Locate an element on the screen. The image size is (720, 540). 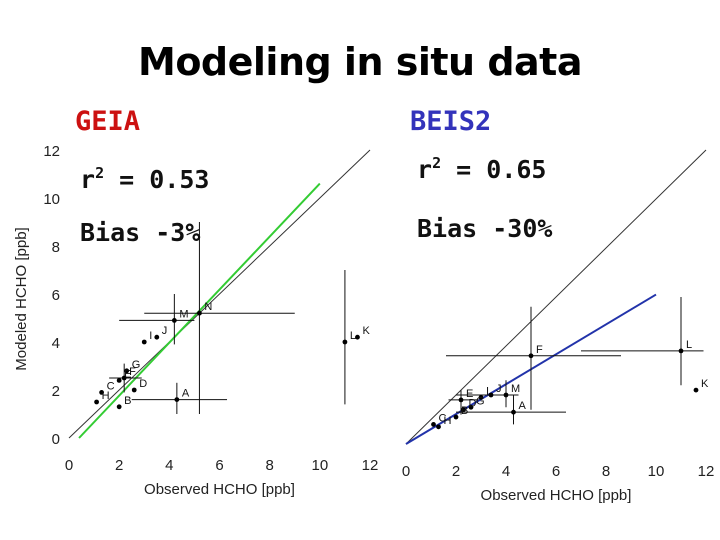
r-squared-value: = 0.53 is located at coordinates (156, 179).